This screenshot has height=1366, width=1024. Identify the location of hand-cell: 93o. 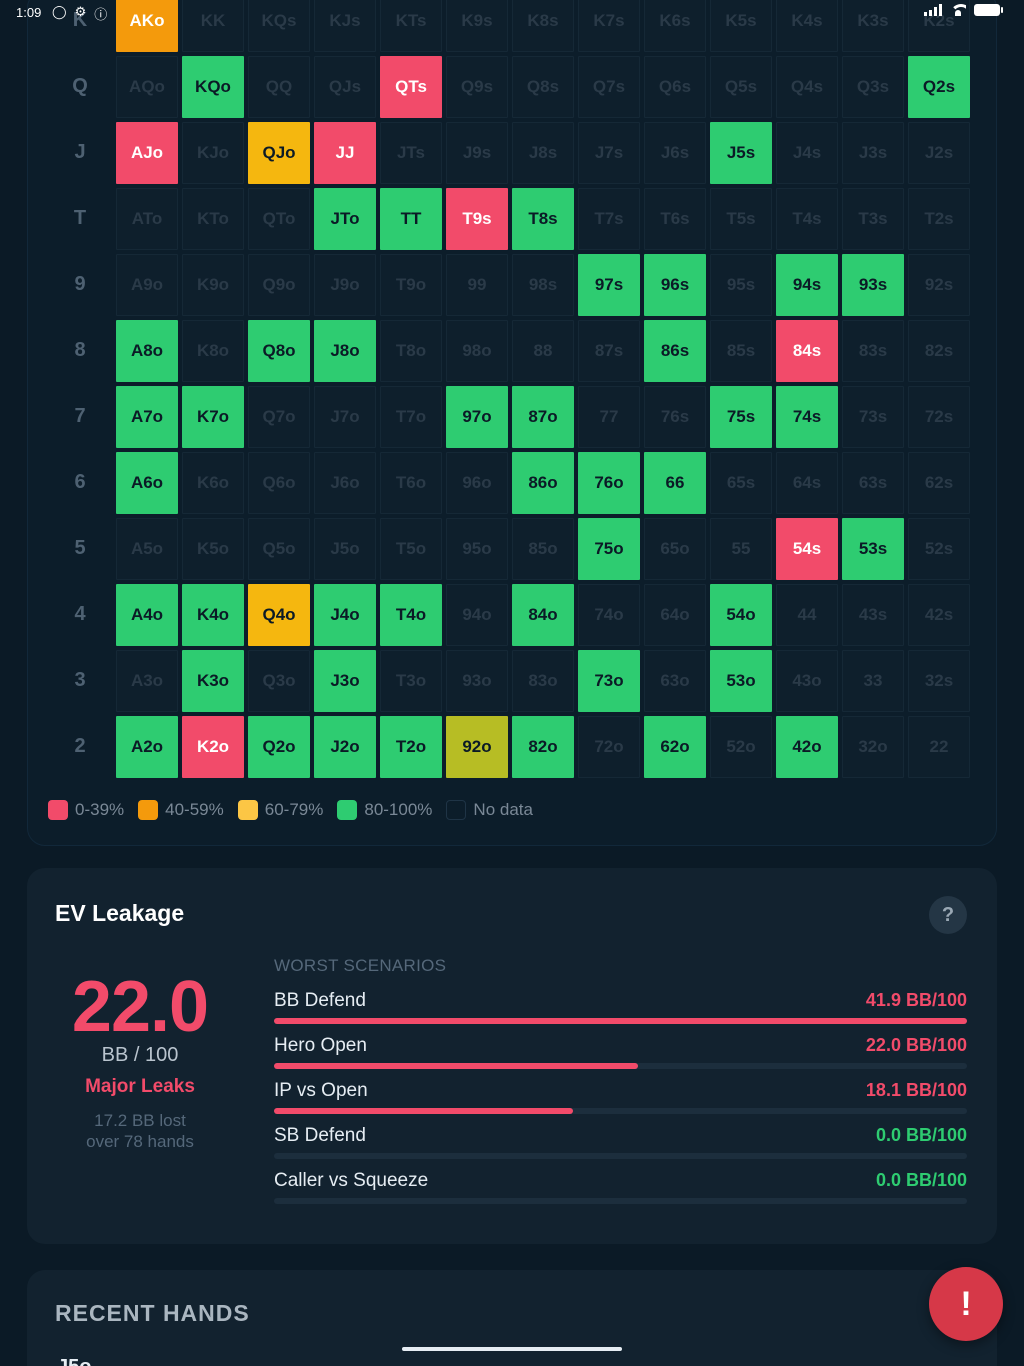
(477, 681).